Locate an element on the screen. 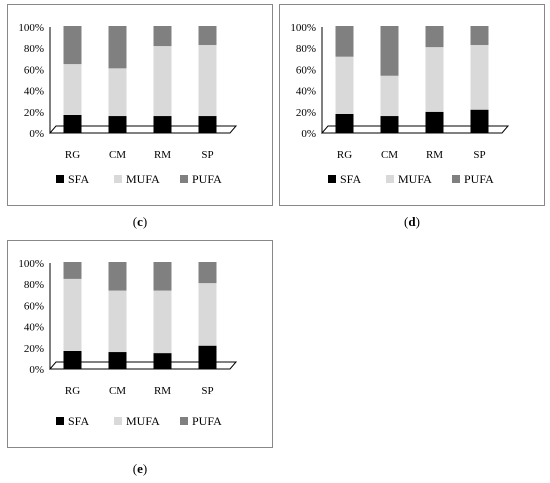 The height and width of the screenshot is (483, 550). chart-c: 0% 20% 40% 60% 80% 100% RG CM RM SP SFA MUFA PUFA is located at coordinates (128, 104).